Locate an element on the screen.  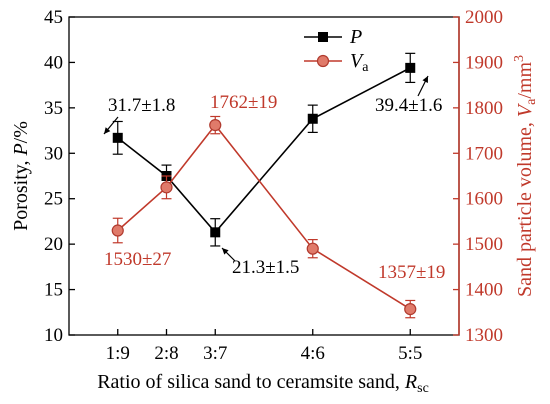
right-axis: 1300 1400 1500 1600 1700 1800 1900 2000 is located at coordinates (478, 176).